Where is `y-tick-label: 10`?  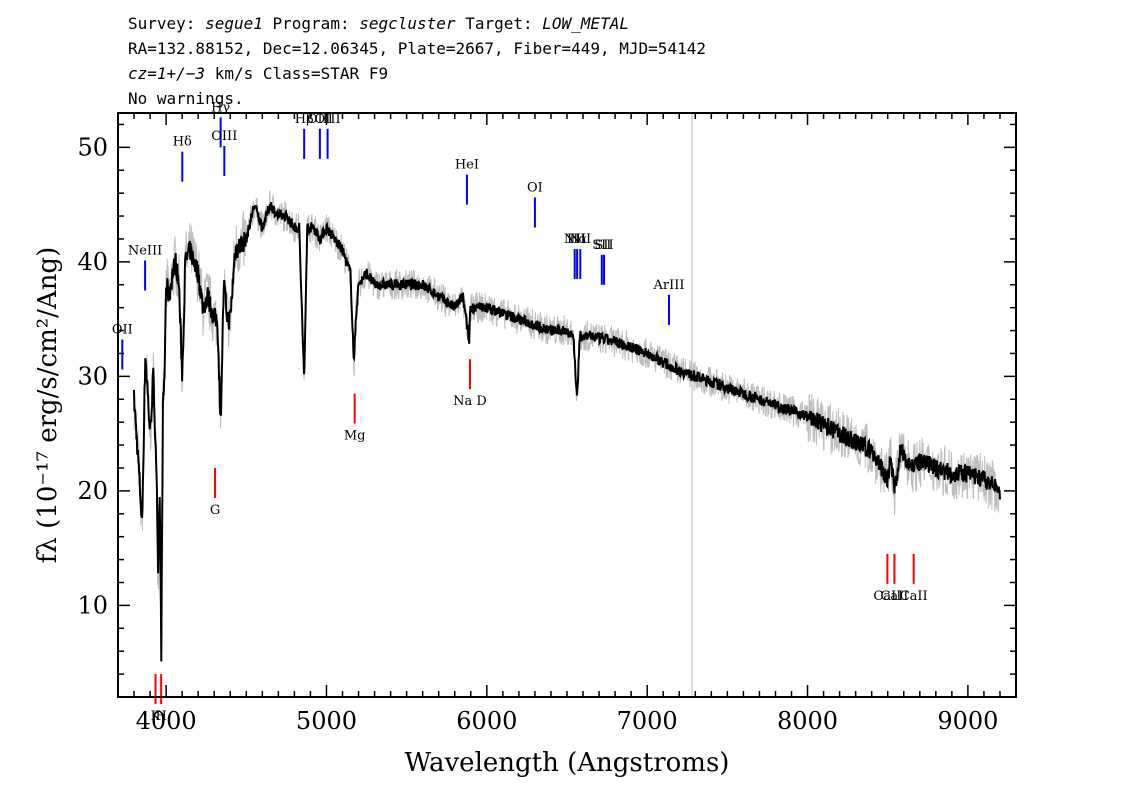
y-tick-label: 10 is located at coordinates (92, 605).